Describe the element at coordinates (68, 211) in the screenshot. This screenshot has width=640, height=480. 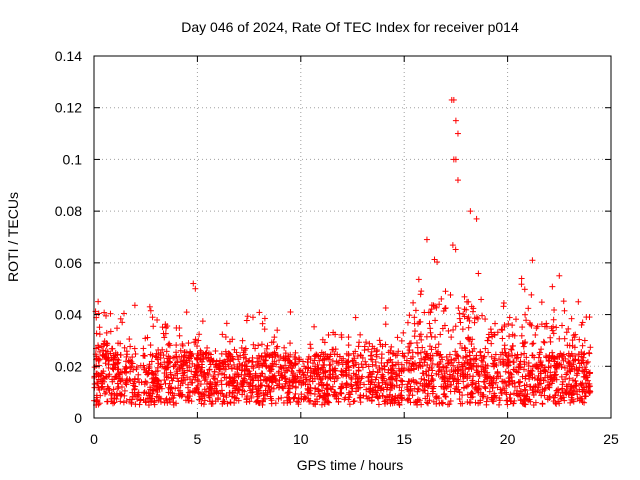
I see `y-tick-label: 0.08` at that location.